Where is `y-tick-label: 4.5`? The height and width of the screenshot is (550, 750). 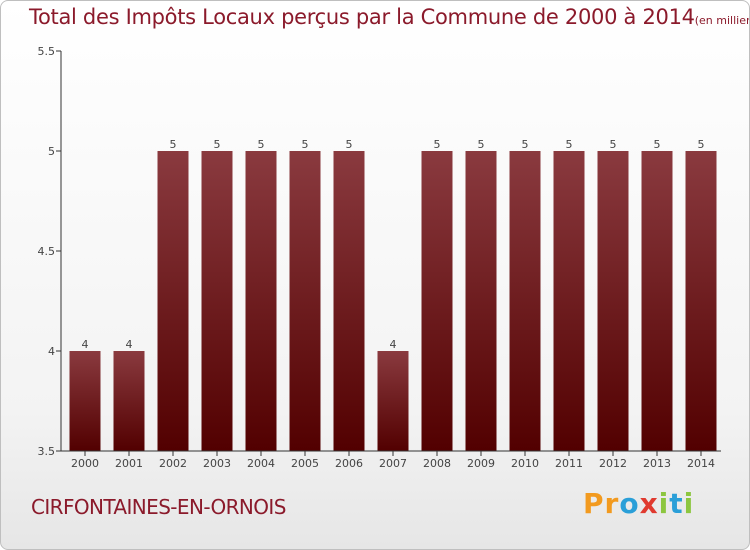
y-tick-label: 4.5 is located at coordinates (47, 251).